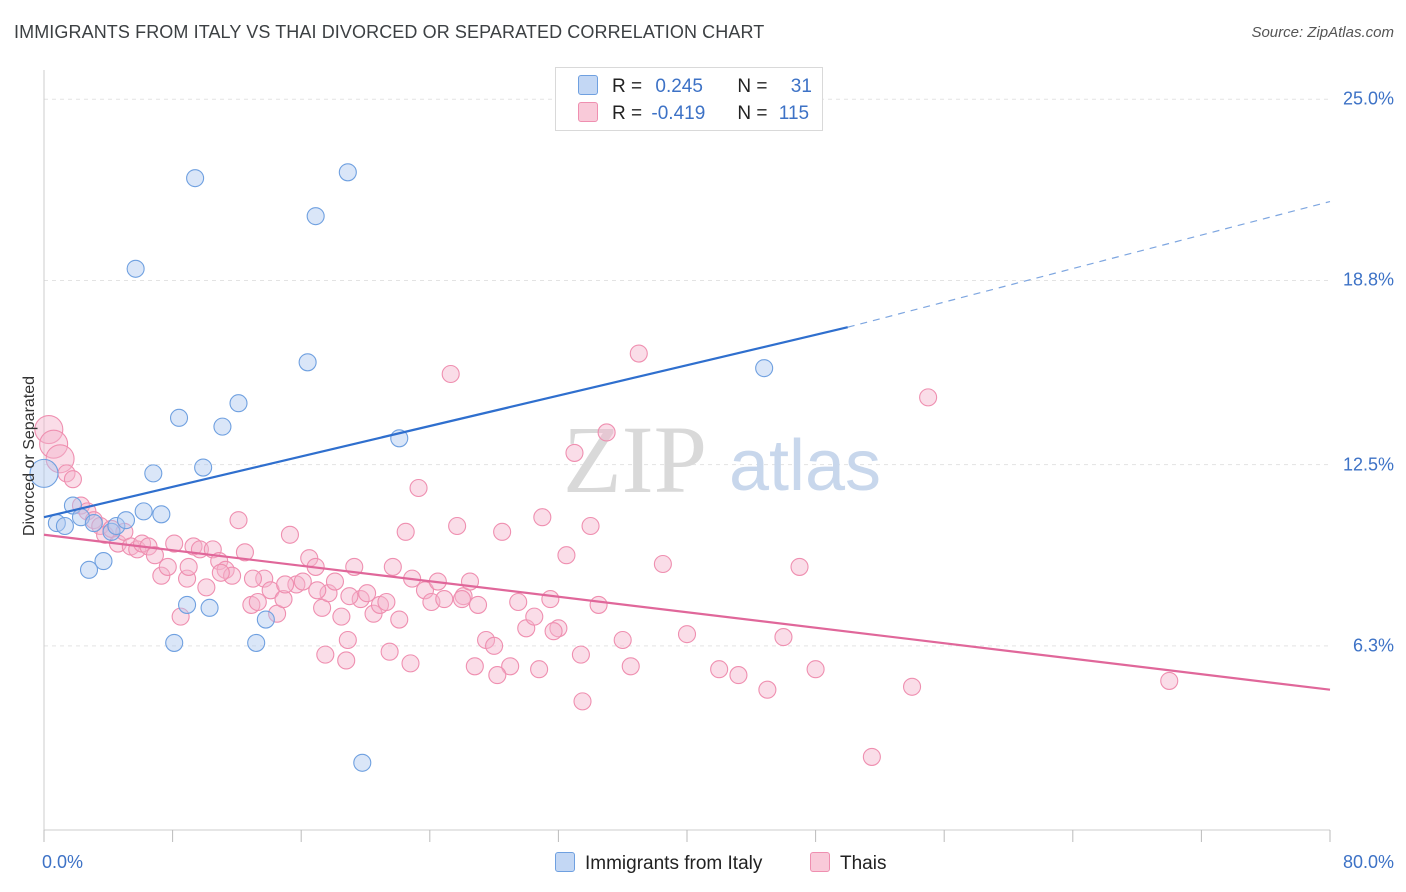  I want to click on italy-trend-line, so click(446, 422).